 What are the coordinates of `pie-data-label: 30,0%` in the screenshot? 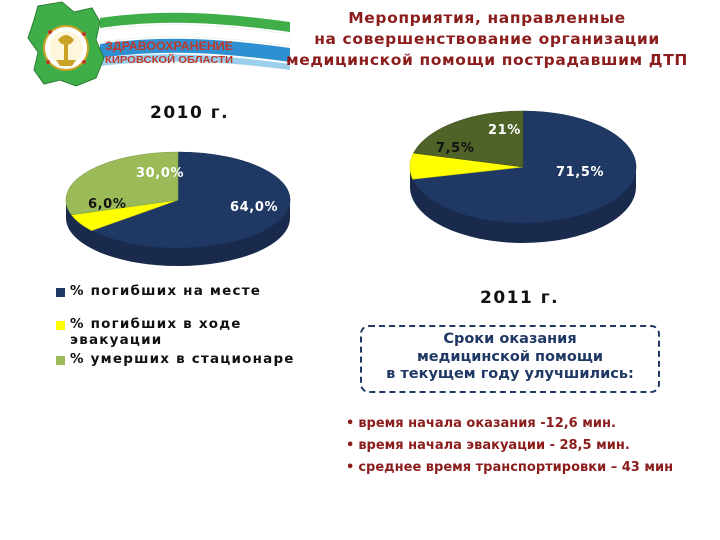 It's located at (160, 173).